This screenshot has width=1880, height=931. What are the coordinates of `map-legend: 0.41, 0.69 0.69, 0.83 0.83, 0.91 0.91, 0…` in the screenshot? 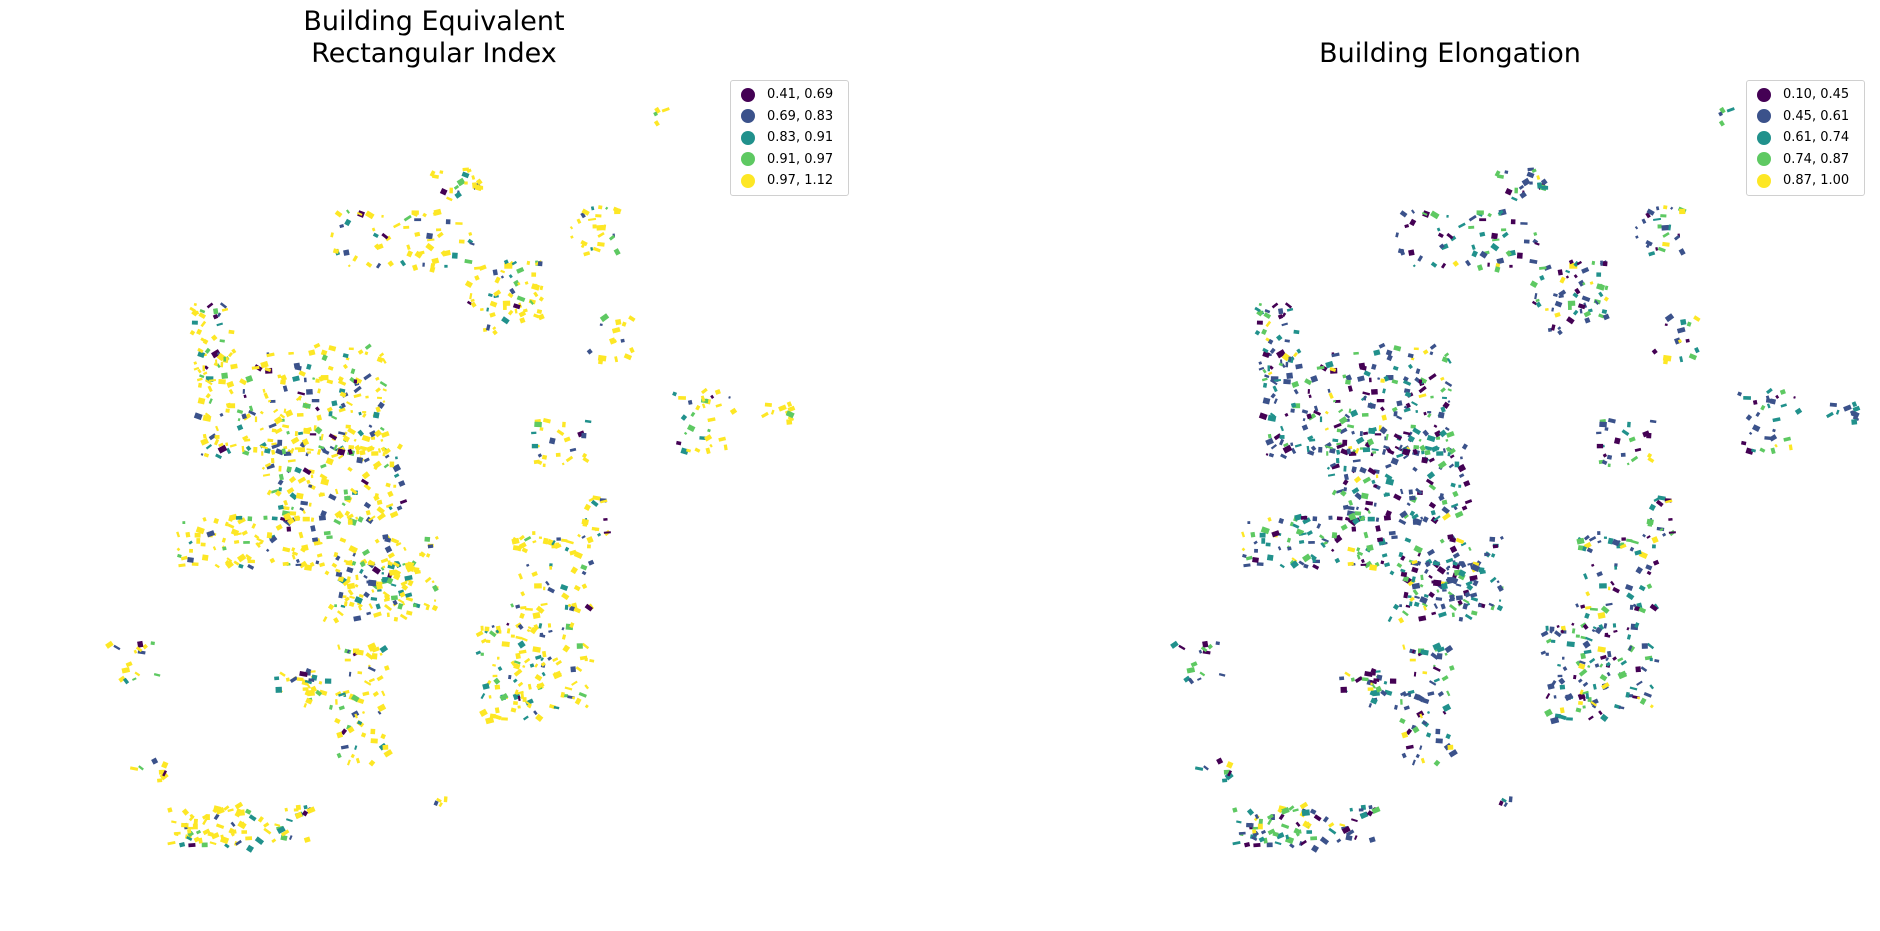 It's located at (789, 138).